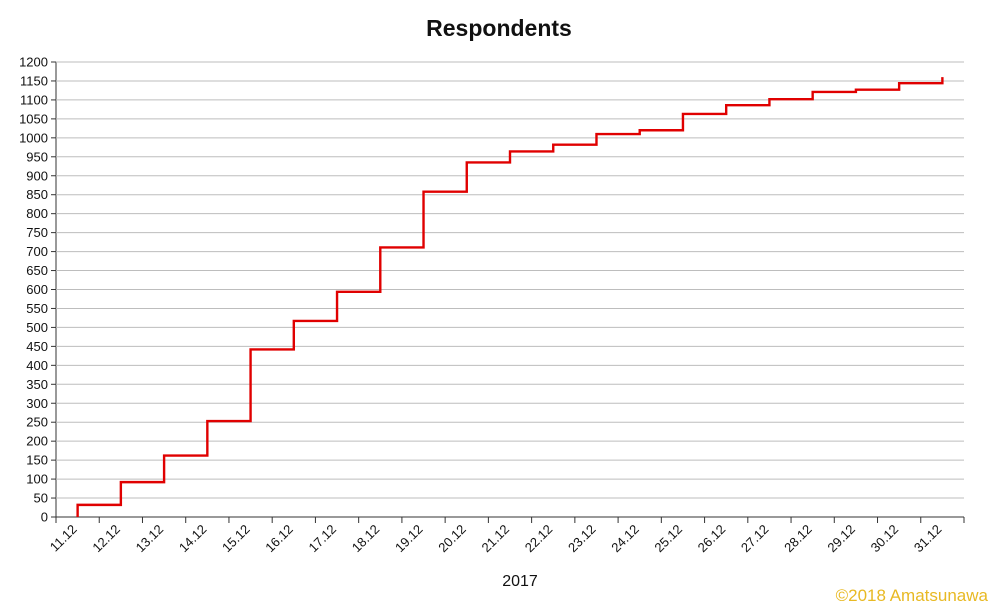 The image size is (1000, 610). Describe the element at coordinates (37, 365) in the screenshot. I see `y-tick-label: 400` at that location.